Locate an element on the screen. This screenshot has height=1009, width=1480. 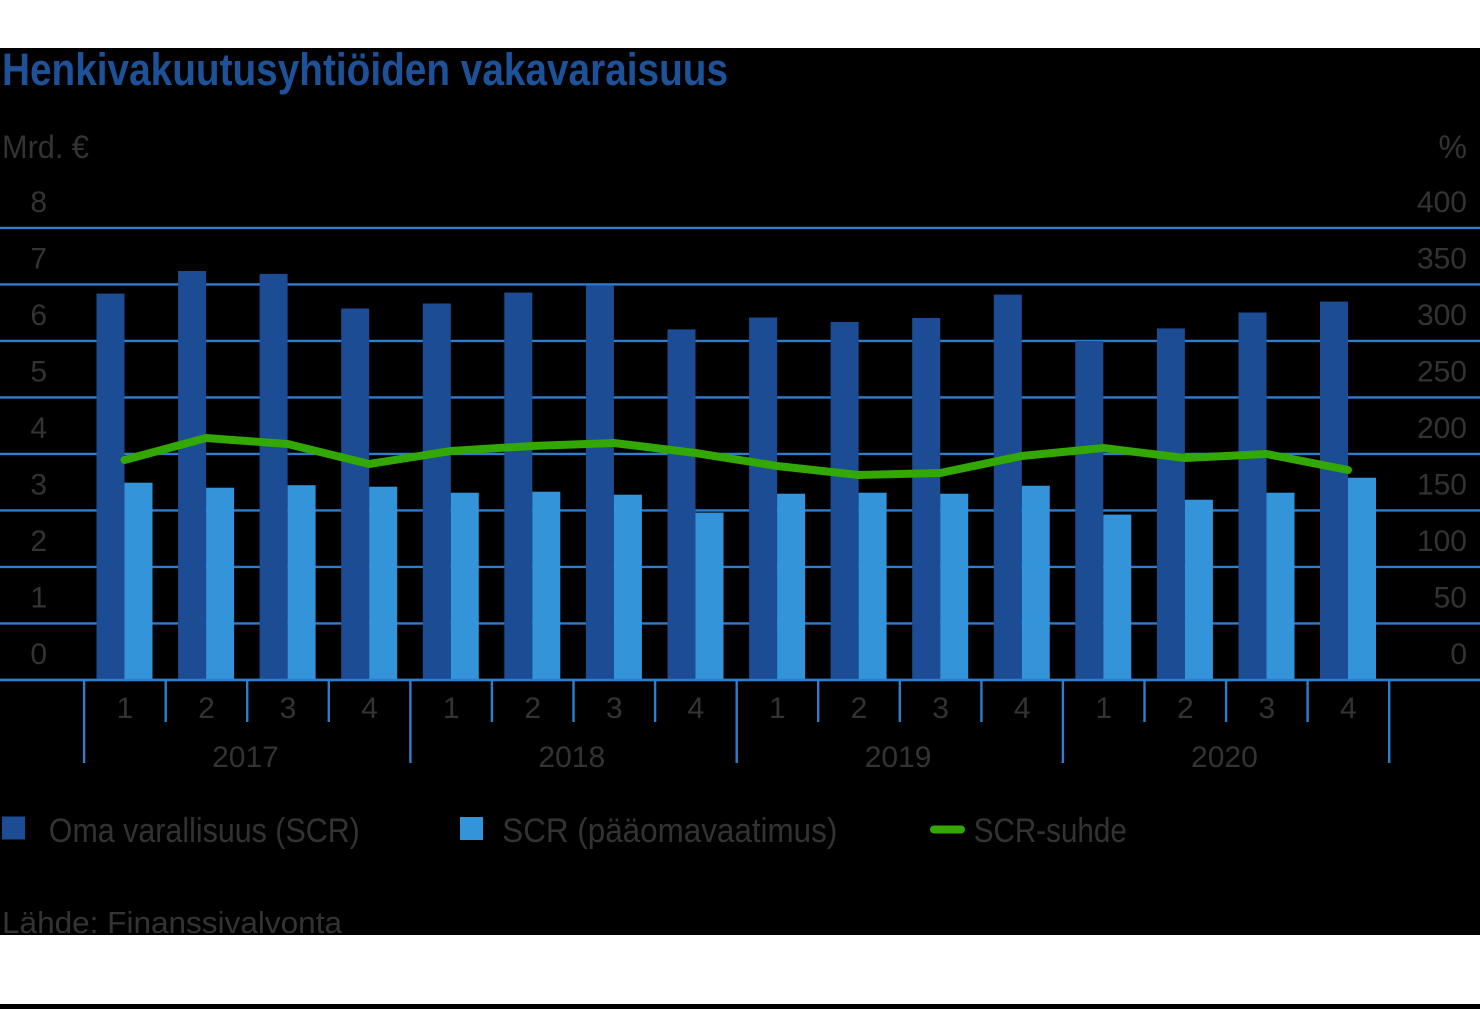
svg-text: 300 is located at coordinates (1442, 315).